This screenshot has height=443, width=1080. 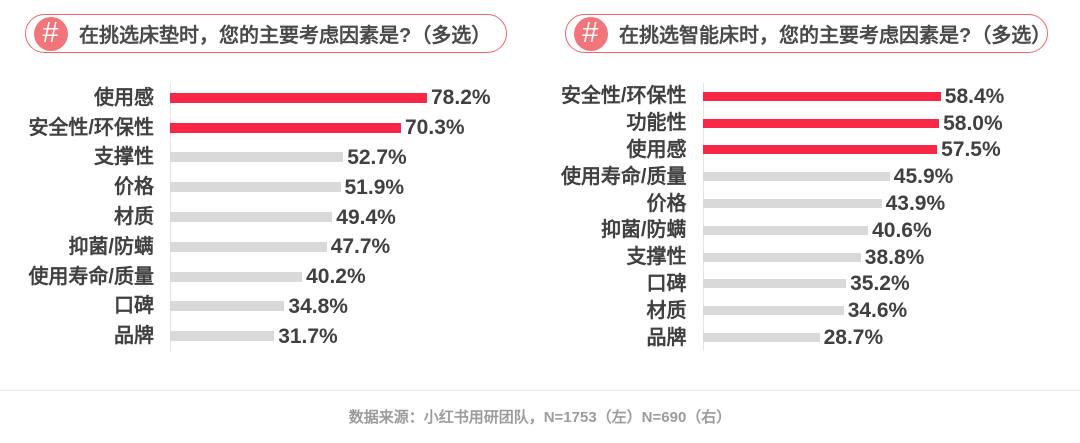 What do you see at coordinates (877, 311) in the screenshot?
I see `value-label: 34.6%` at bounding box center [877, 311].